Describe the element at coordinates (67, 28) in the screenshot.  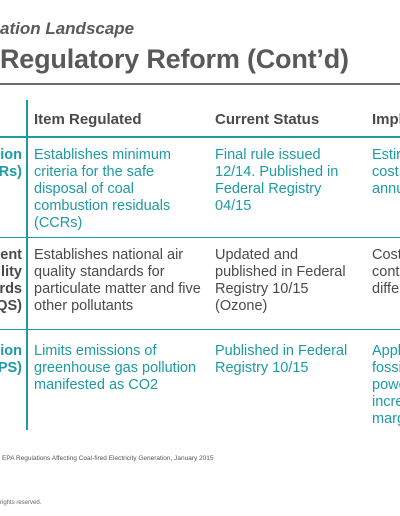
I see `section-subtitle: ation Landscape` at that location.